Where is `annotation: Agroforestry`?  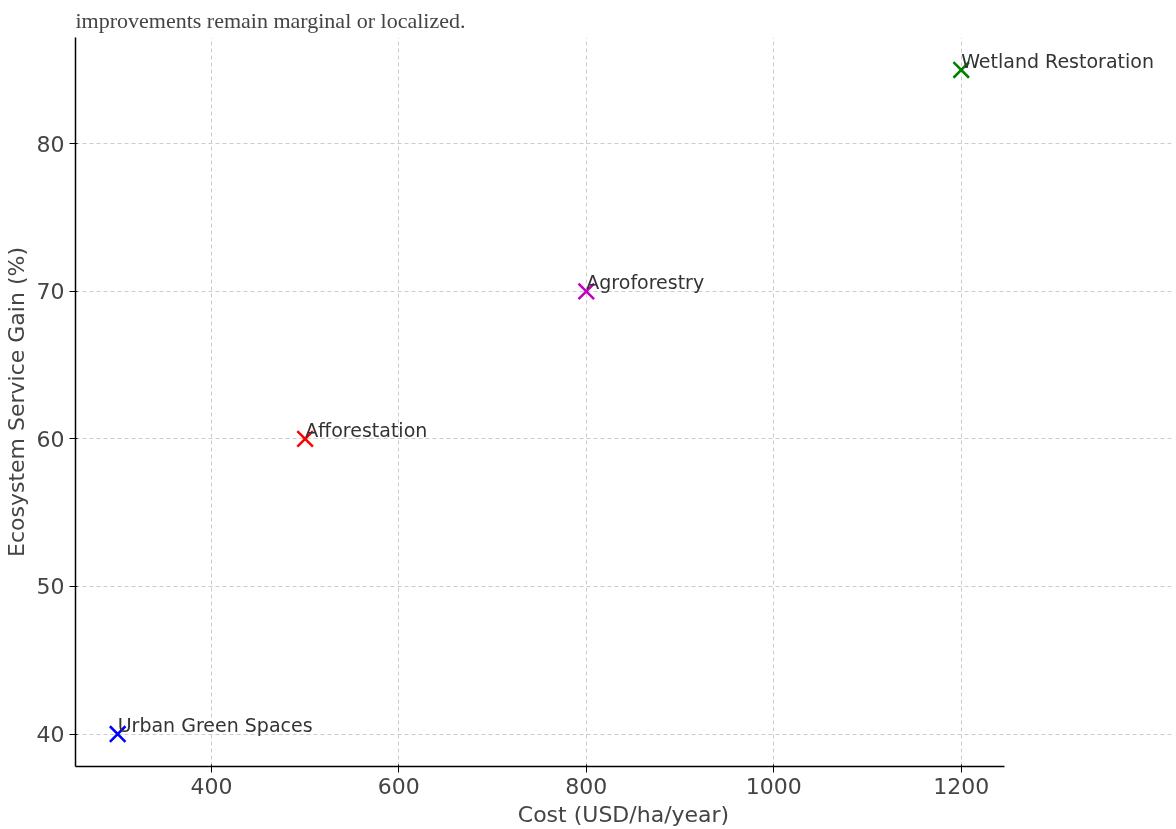 annotation: Agroforestry is located at coordinates (645, 282).